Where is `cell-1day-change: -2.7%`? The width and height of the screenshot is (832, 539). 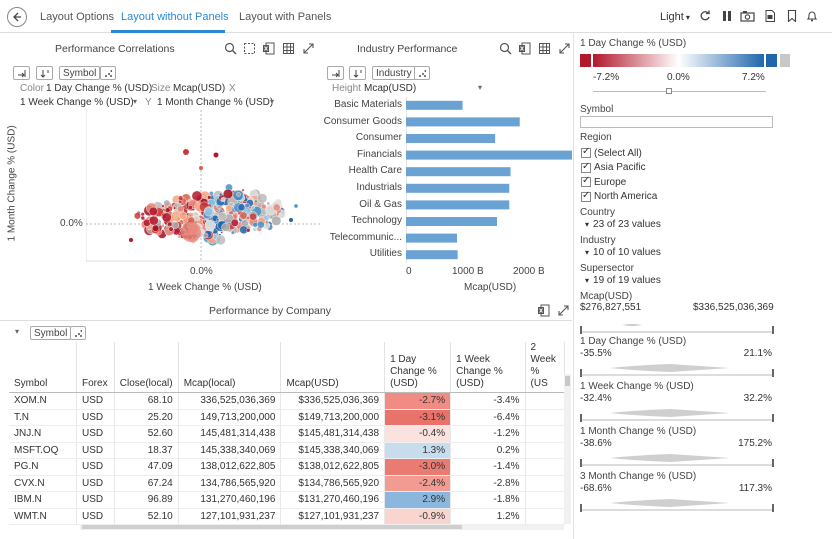 cell-1day-change: -2.7% is located at coordinates (418, 401).